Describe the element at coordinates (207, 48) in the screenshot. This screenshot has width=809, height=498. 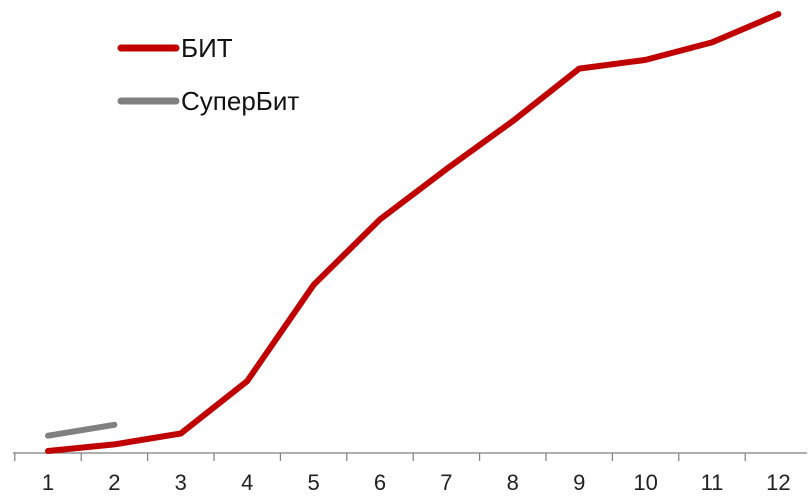
I see `legend-label-1: БИТ` at that location.